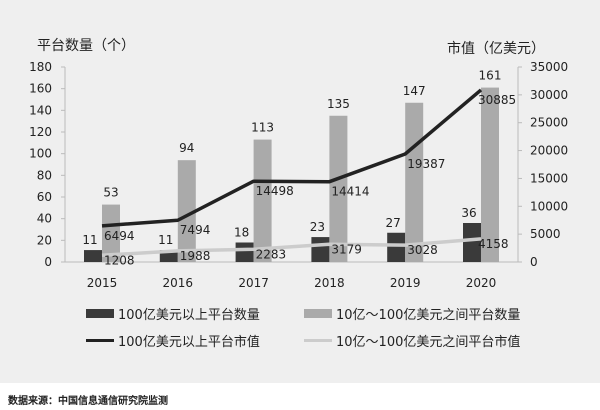  Describe the element at coordinates (262, 128) in the screenshot. I see `bar-data-label: 113` at that location.